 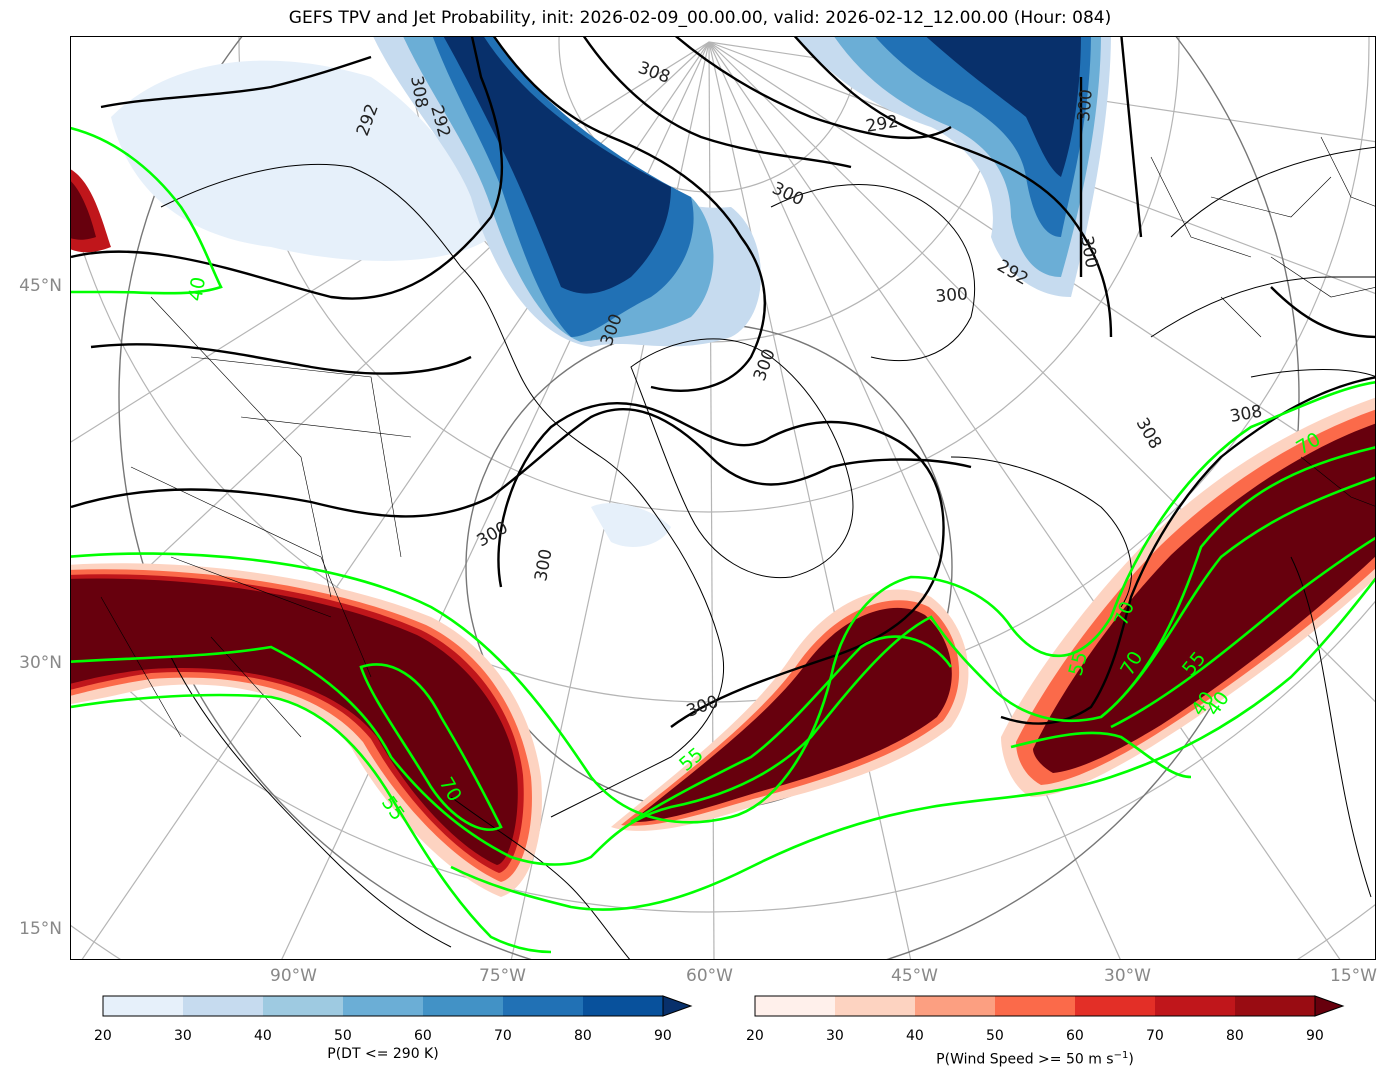 What do you see at coordinates (583, 1036) in the screenshot?
I see `colorbar_dt-tick-label: 80` at bounding box center [583, 1036].